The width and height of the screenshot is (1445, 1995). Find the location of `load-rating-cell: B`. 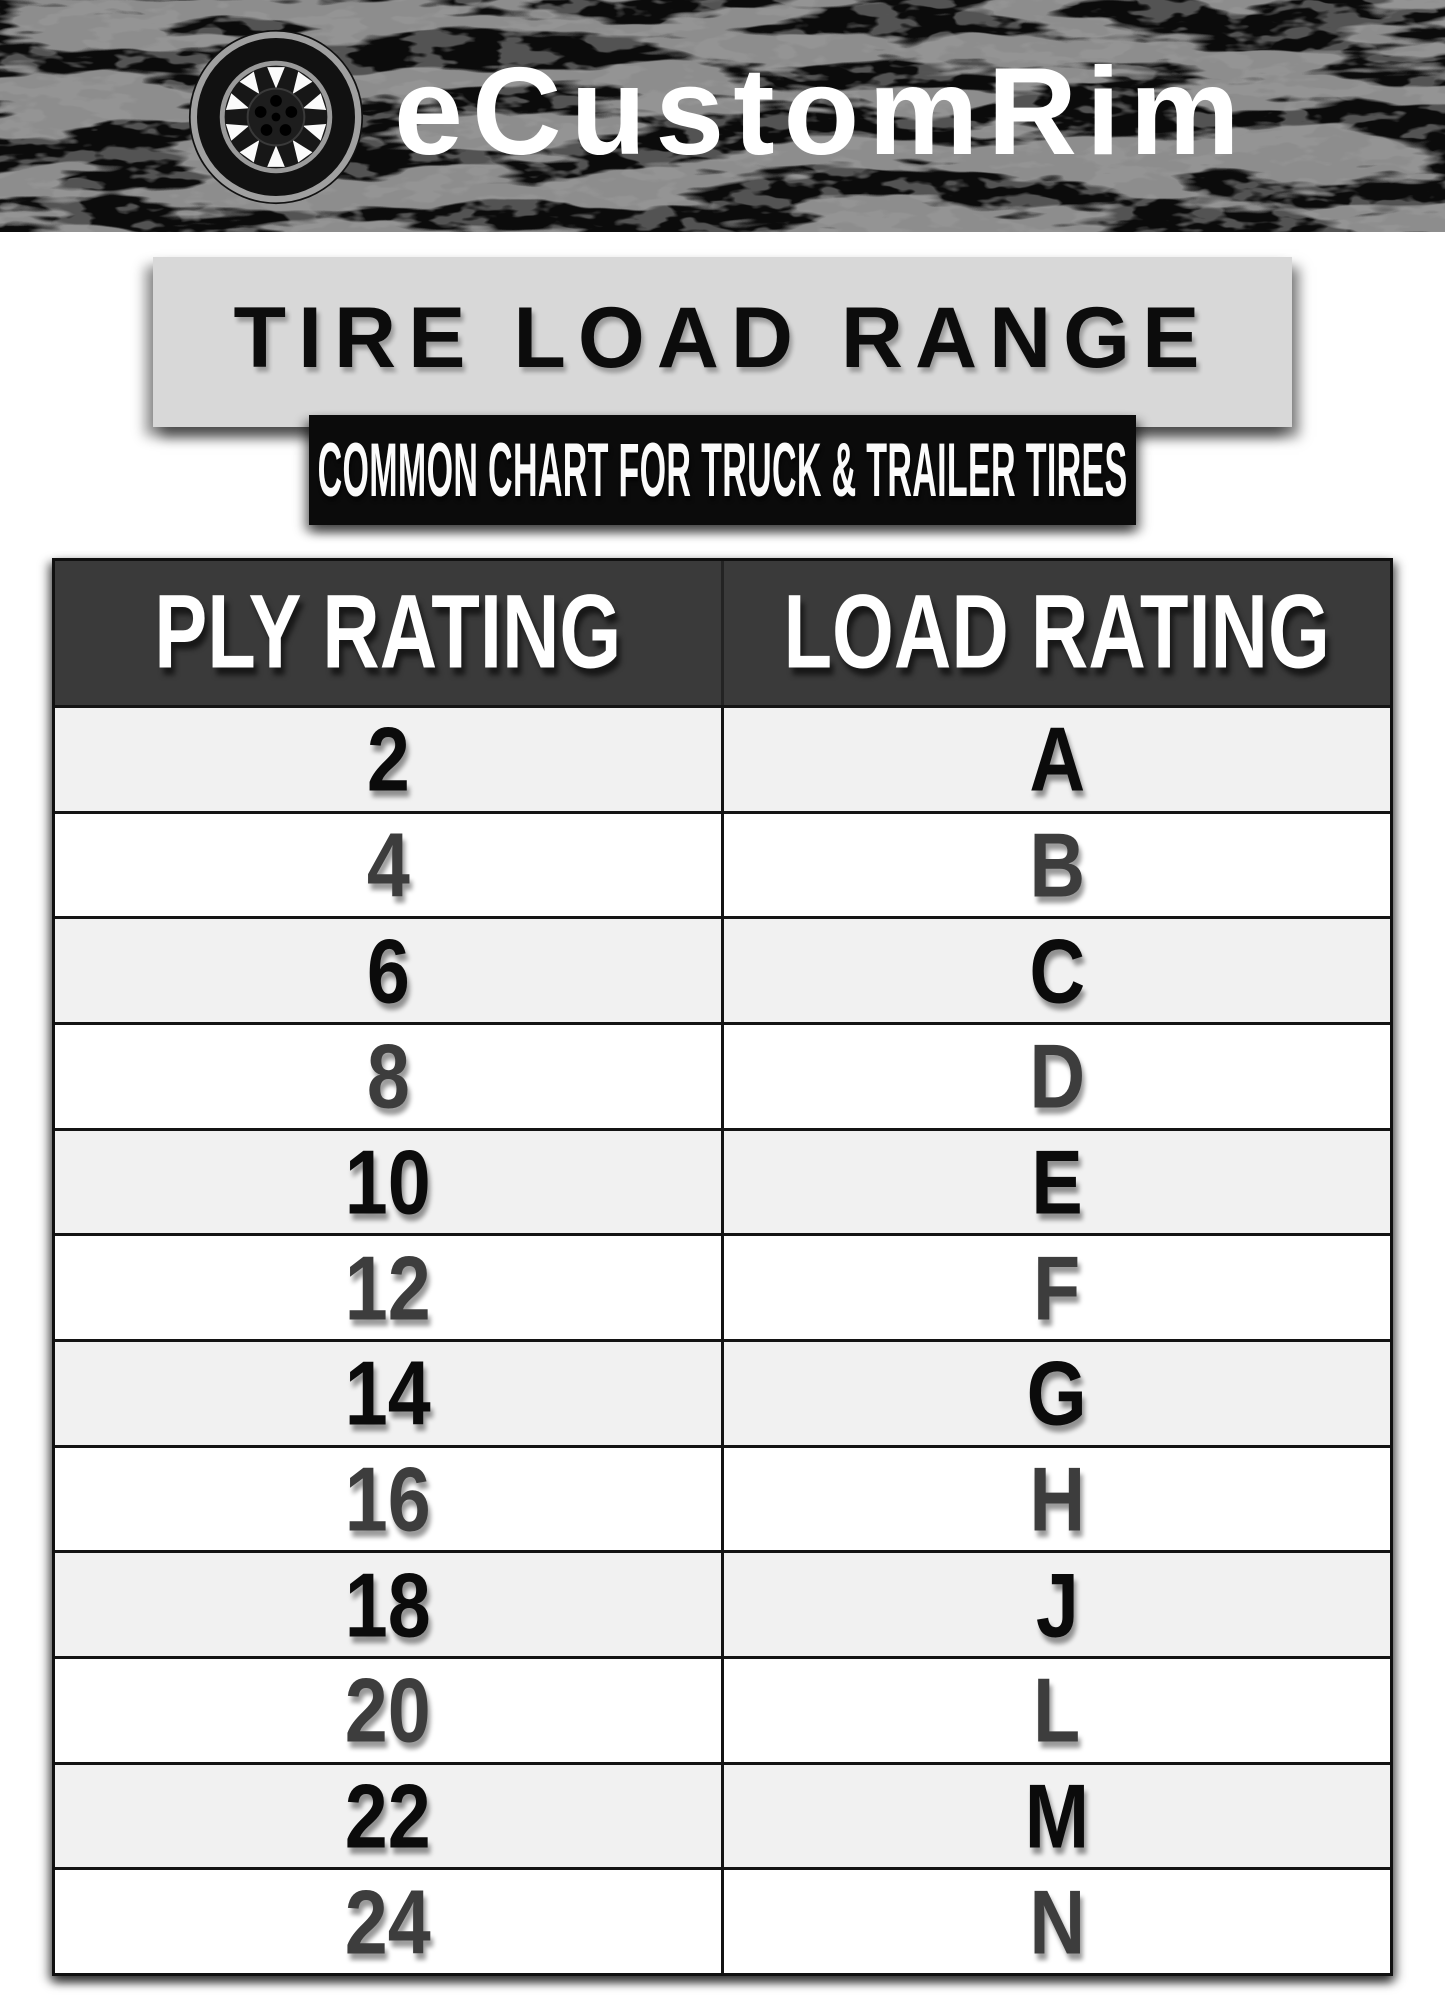

load-rating-cell: B is located at coordinates (1057, 865).